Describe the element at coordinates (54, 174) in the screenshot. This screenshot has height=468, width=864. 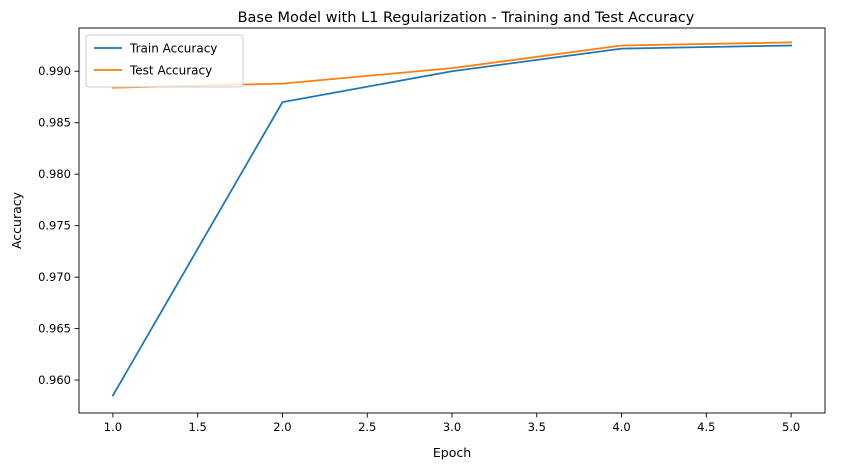
I see `y-tick-label: 0.980` at that location.